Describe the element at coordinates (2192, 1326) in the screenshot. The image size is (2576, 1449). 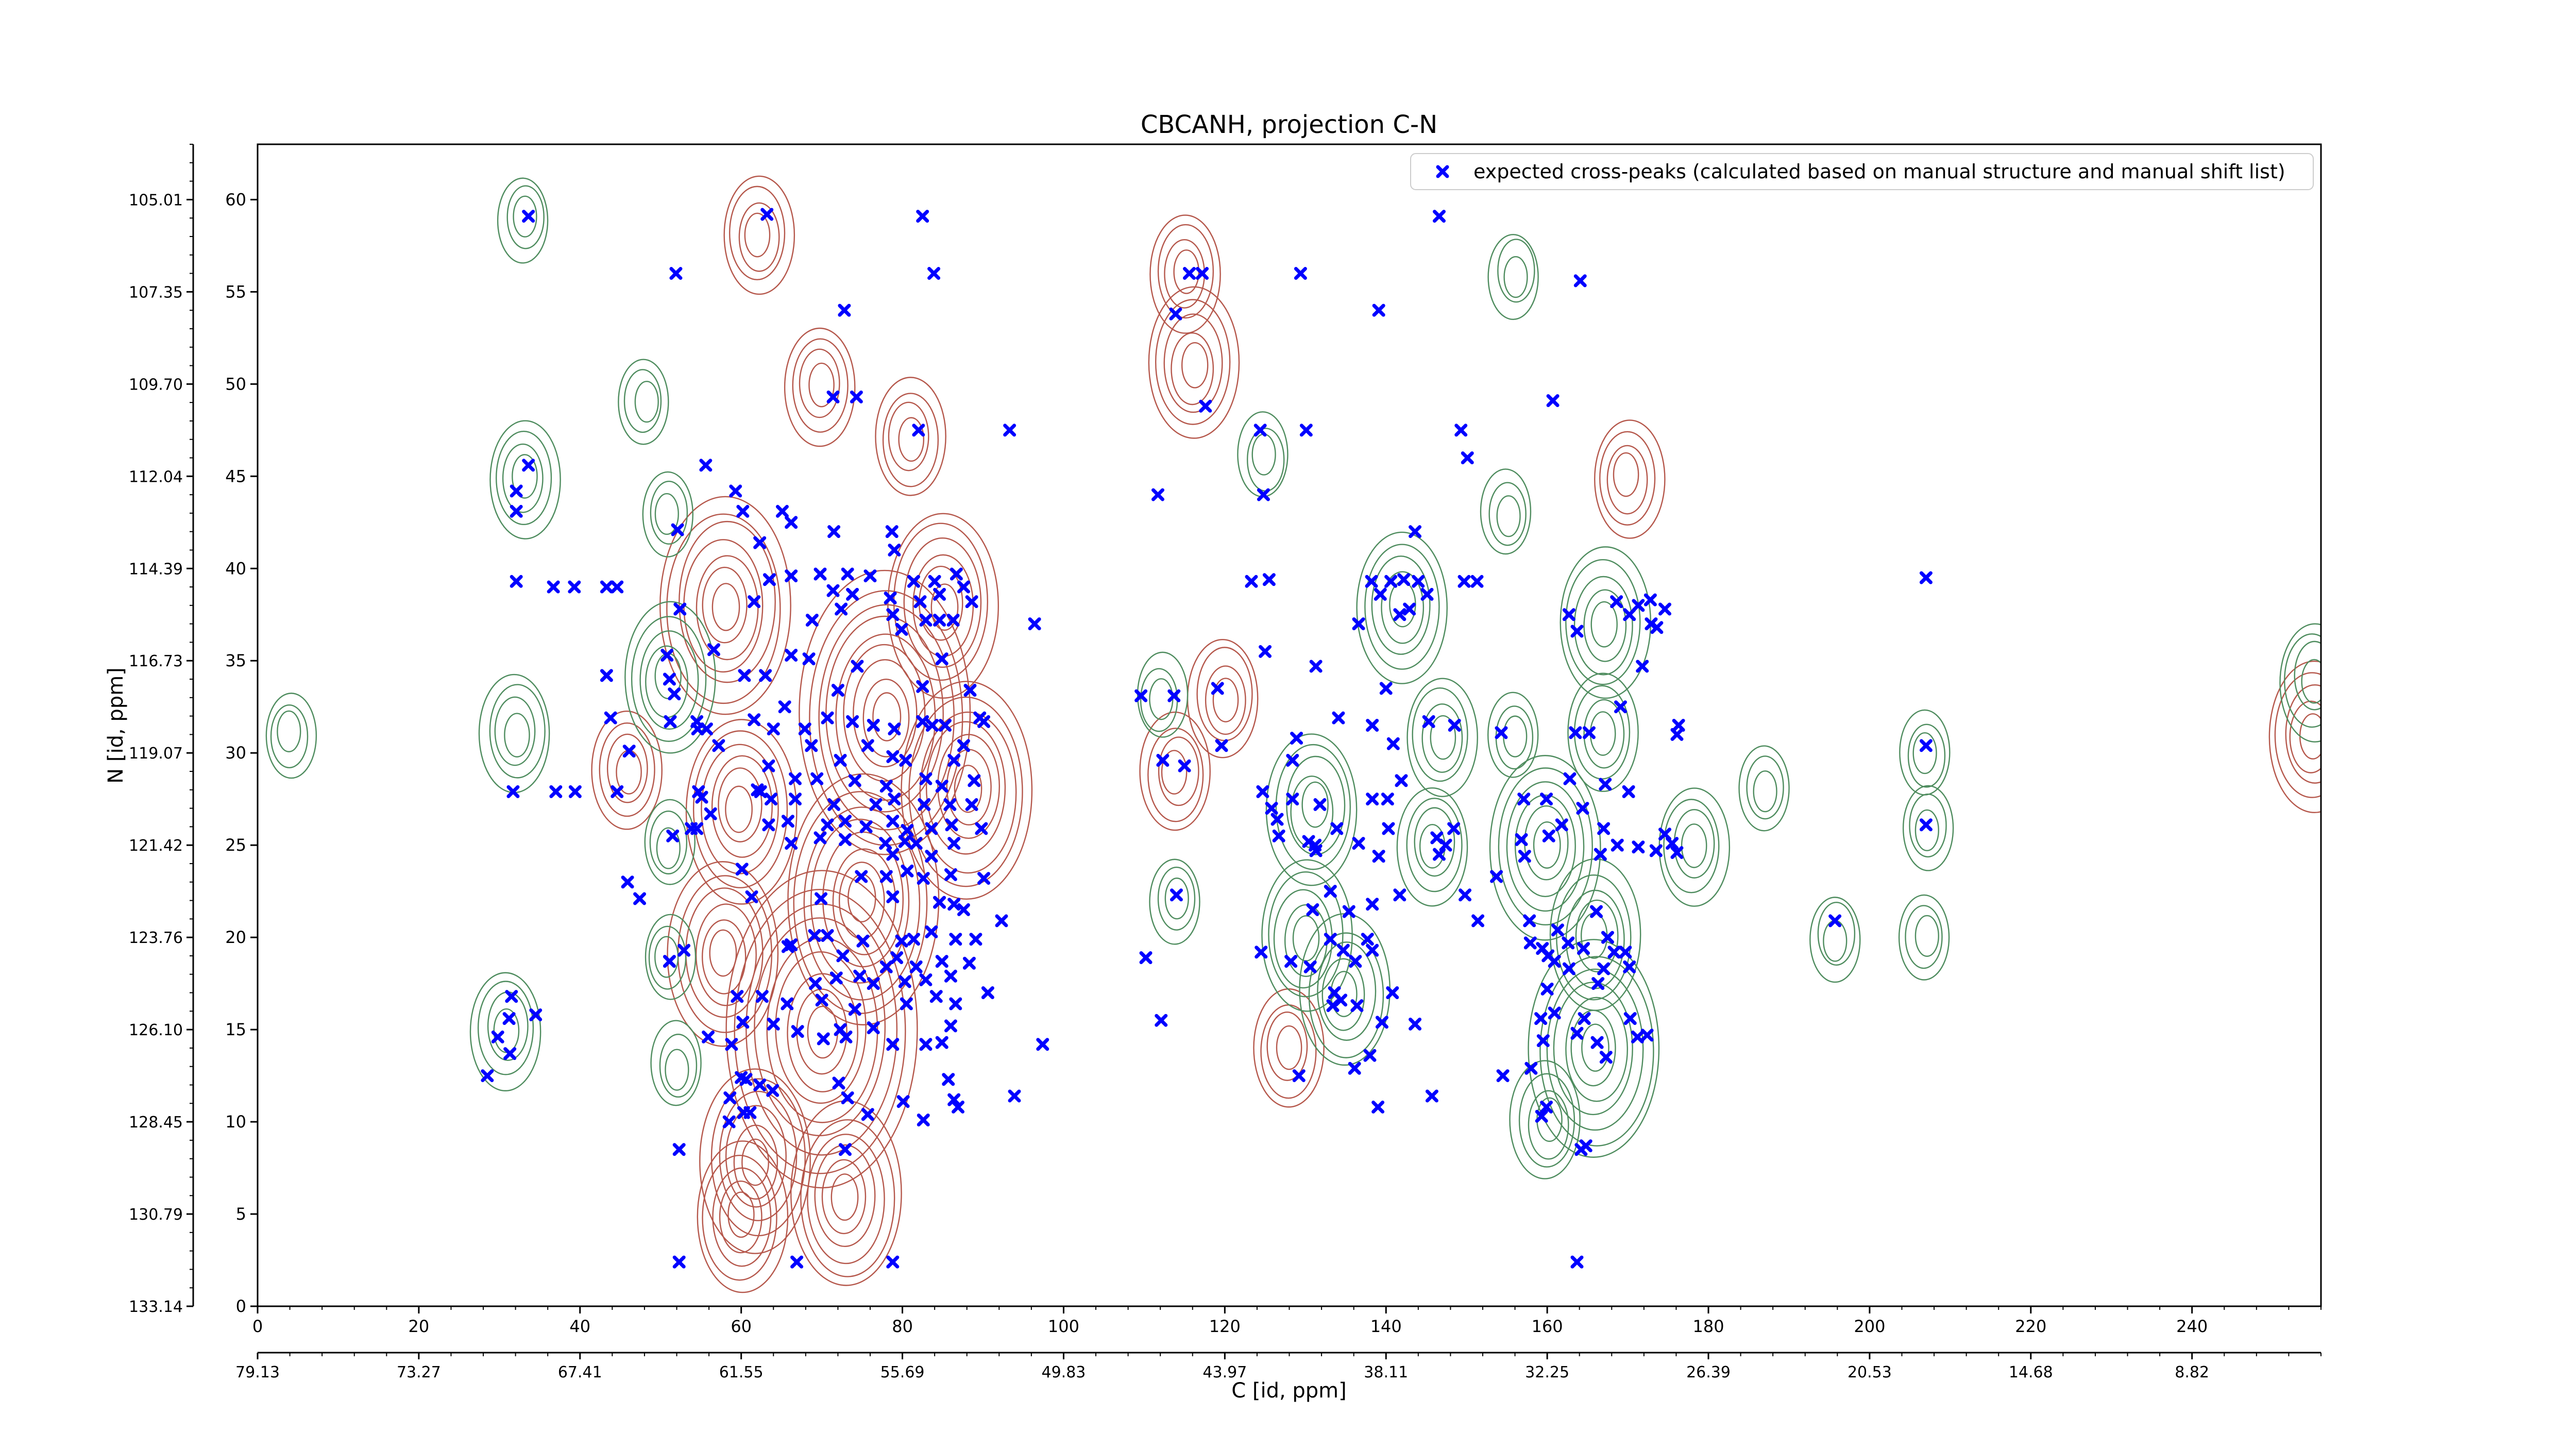
I see `x-tick-label-12: 240` at that location.